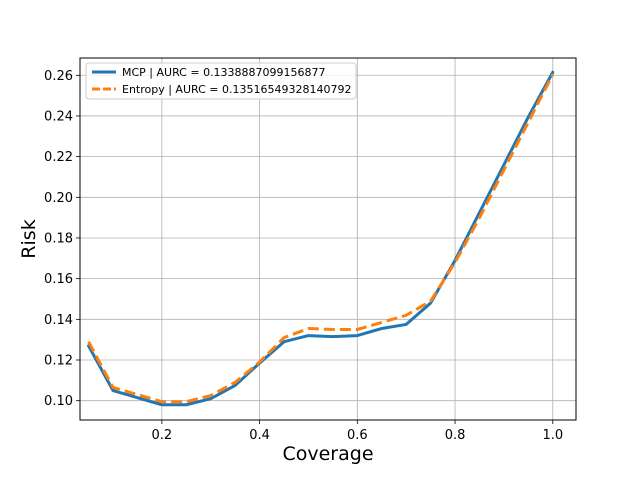  What do you see at coordinates (58, 361) in the screenshot?
I see `y-tick-label: 0.12` at bounding box center [58, 361].